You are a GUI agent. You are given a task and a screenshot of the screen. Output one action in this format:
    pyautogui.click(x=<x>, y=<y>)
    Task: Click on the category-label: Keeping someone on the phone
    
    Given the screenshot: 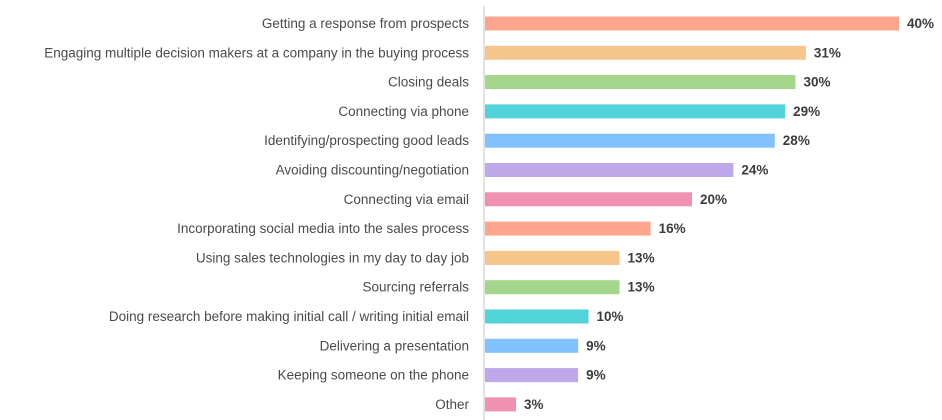 What is the action you would take?
    pyautogui.click(x=373, y=375)
    